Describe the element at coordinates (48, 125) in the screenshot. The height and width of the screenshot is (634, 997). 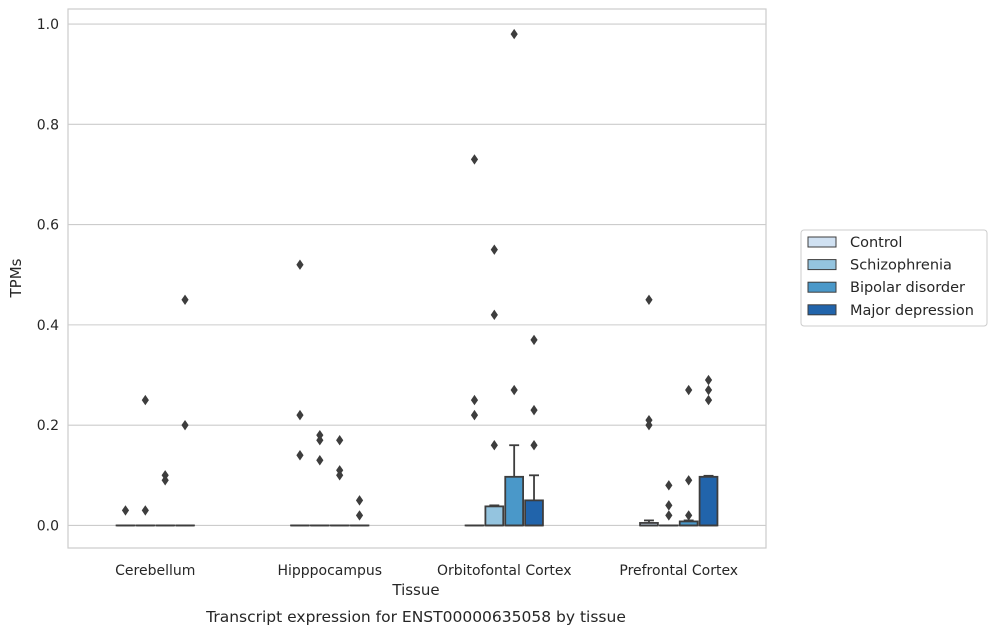
I see `y-tick-label: 0.8` at that location.